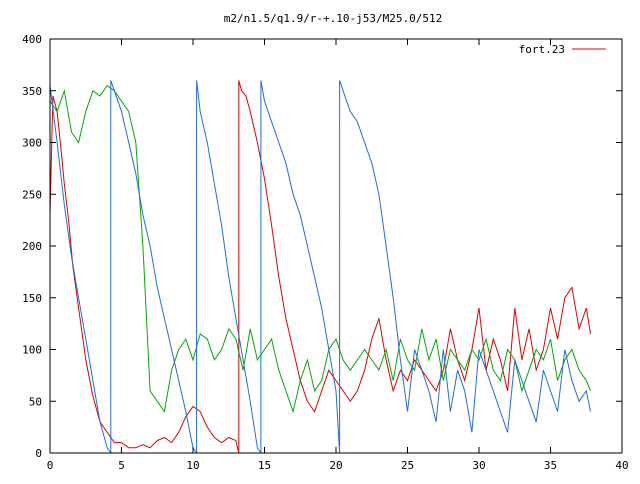  What do you see at coordinates (32, 91) in the screenshot?
I see `y-tick-label: 350` at bounding box center [32, 91].